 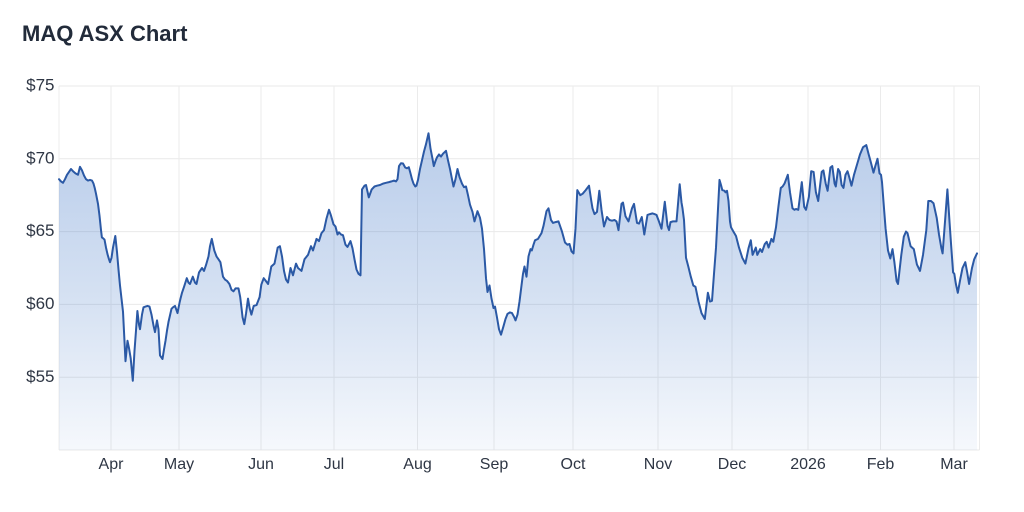 I want to click on svg-text: Apr, so click(x=112, y=464).